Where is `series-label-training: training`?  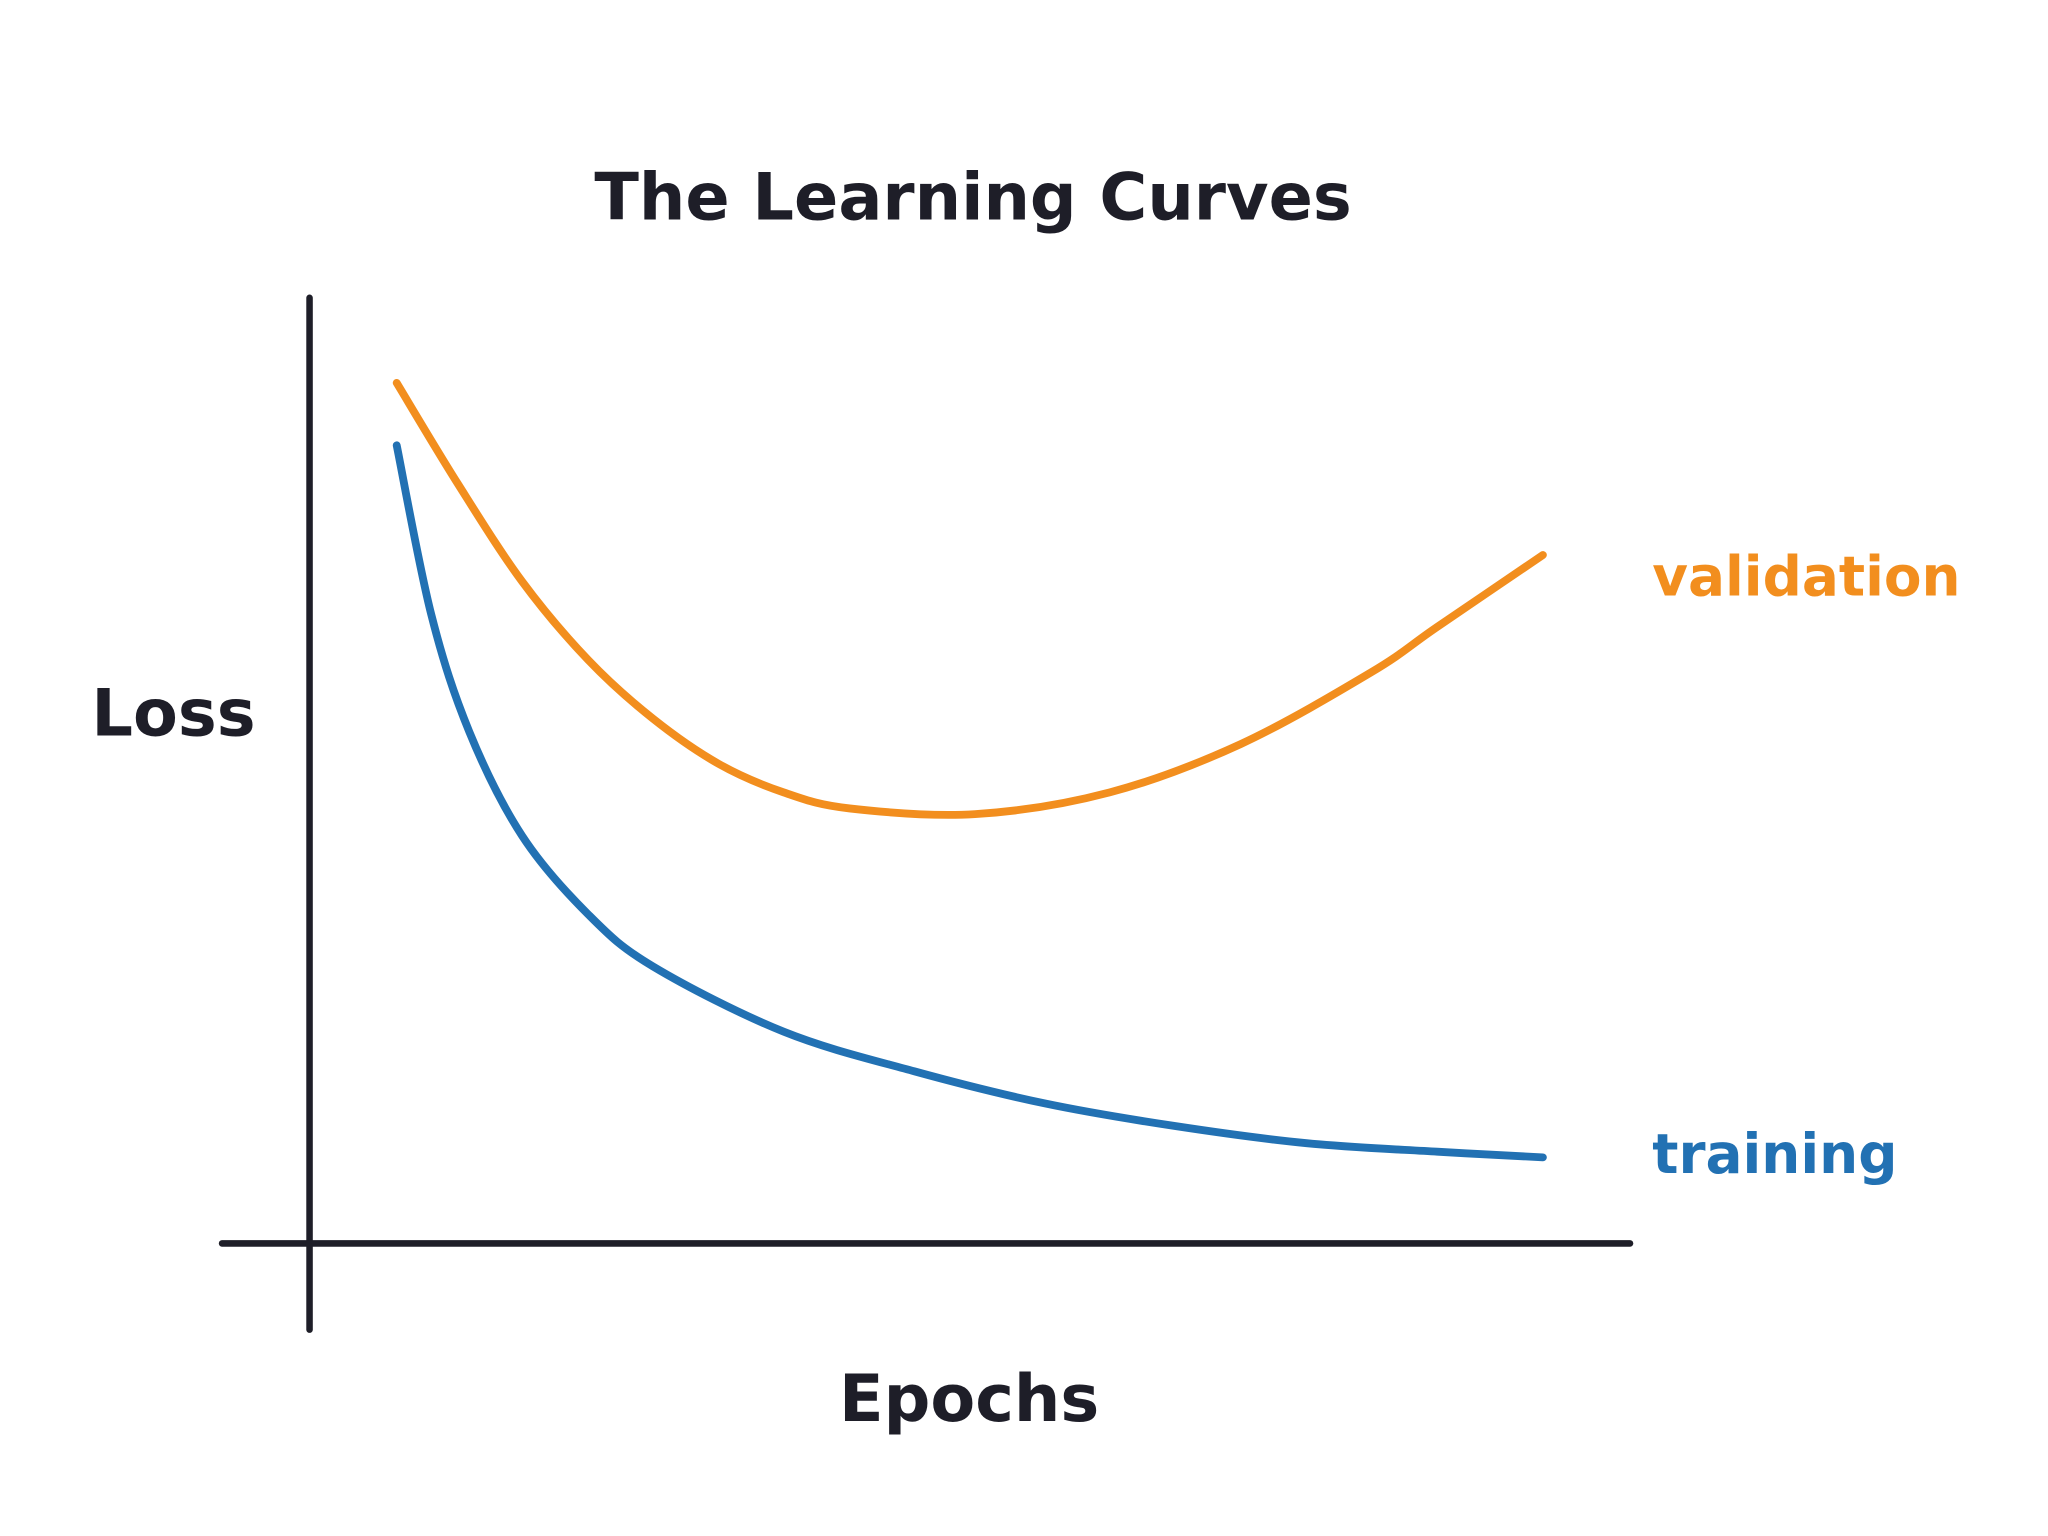 series-label-training: training is located at coordinates (1774, 1154).